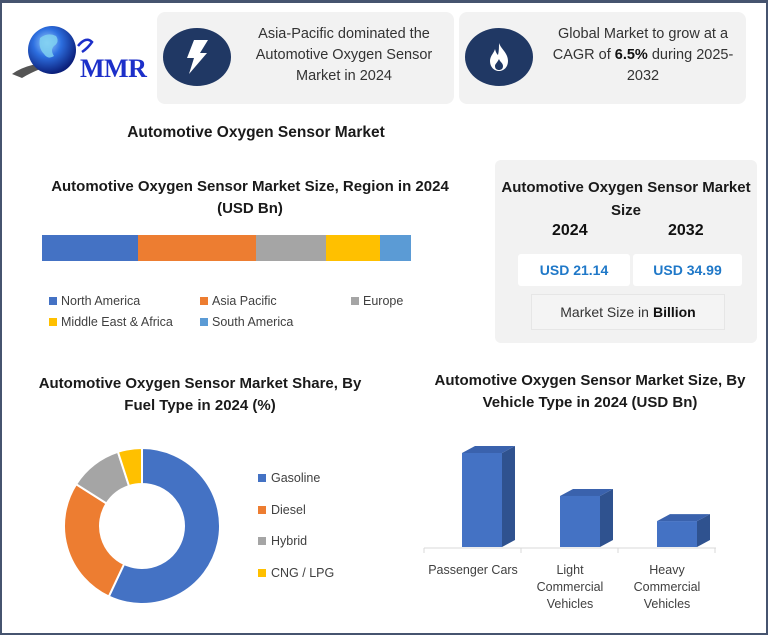 The image size is (768, 635). Describe the element at coordinates (289, 541) in the screenshot. I see `legend-label: Hybrid` at that location.